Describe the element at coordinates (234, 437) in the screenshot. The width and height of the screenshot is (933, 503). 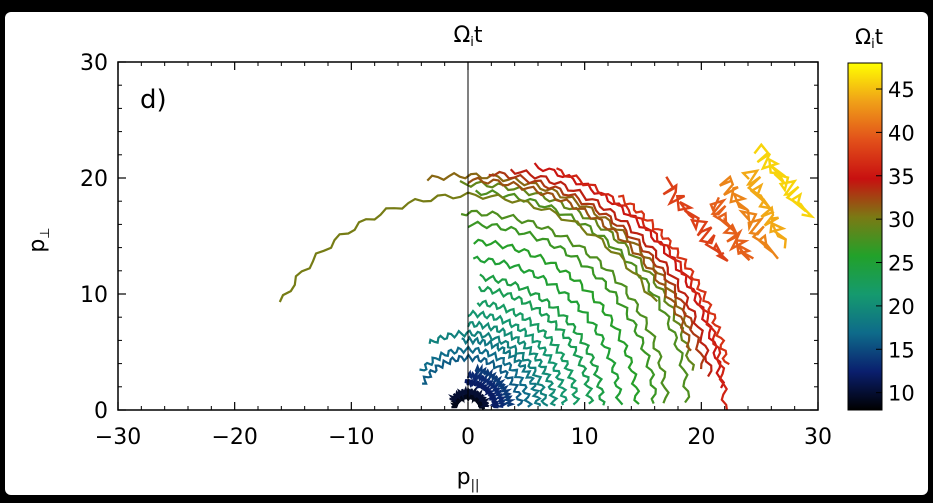
I see `x-tick-label: −20` at that location.